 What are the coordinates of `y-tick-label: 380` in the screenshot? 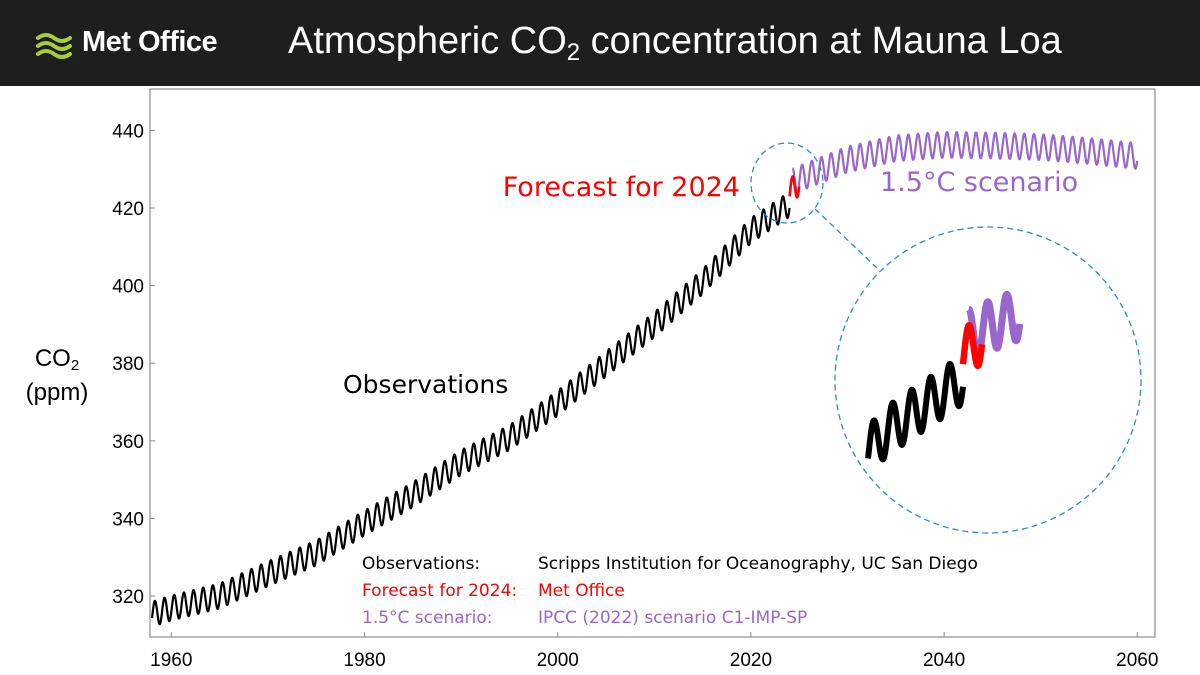 It's located at (128, 364).